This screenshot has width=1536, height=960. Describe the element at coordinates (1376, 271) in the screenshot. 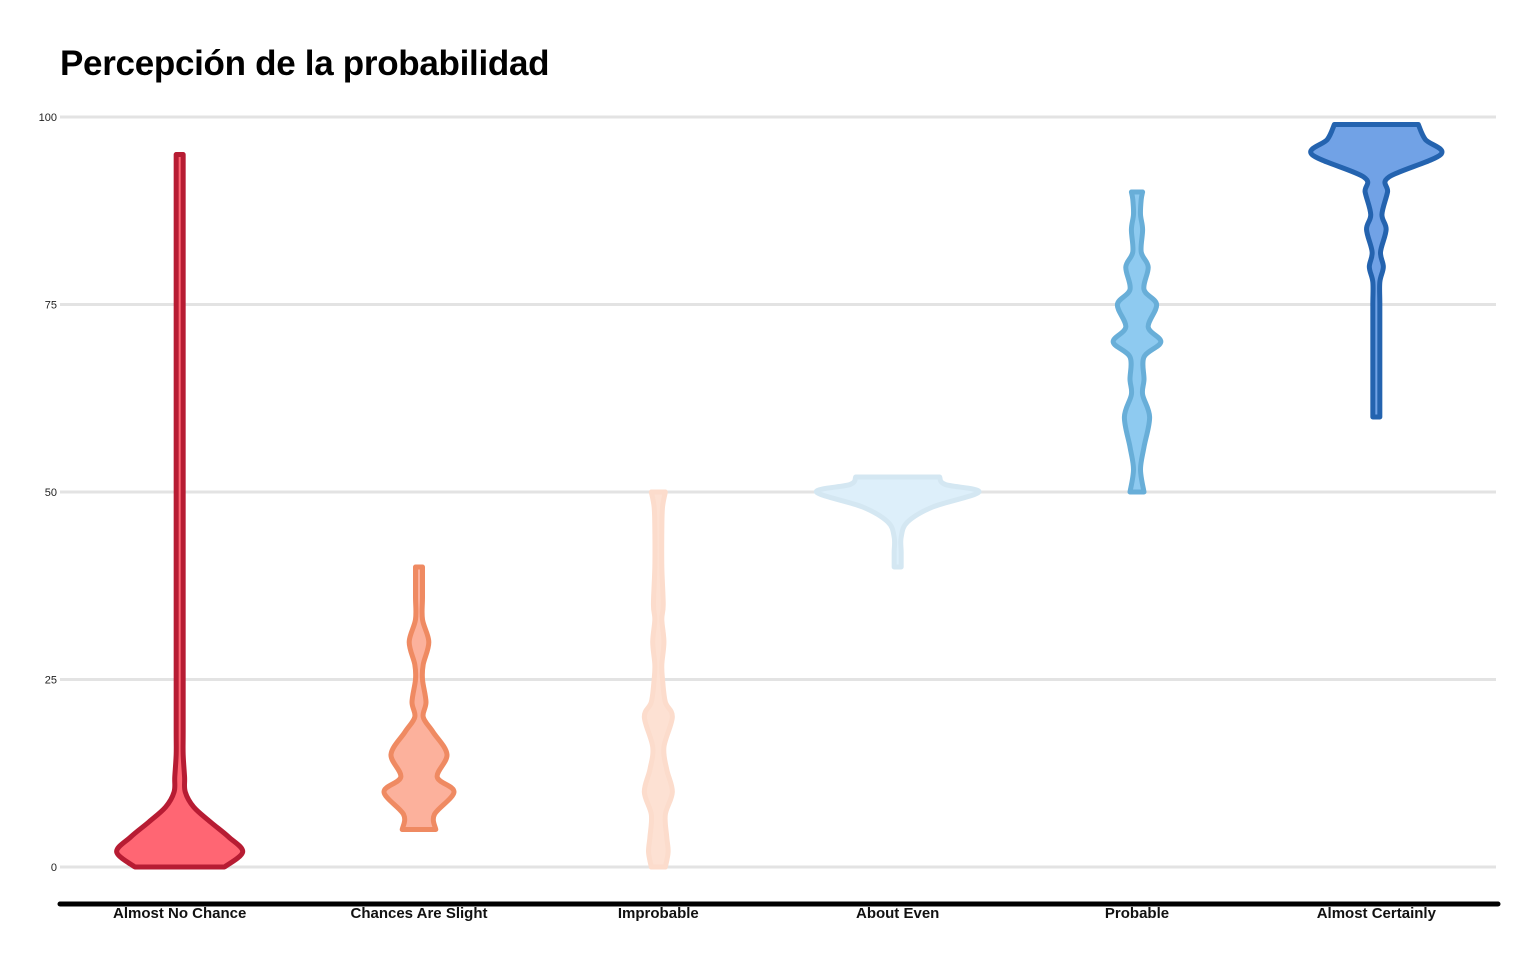

I see `violin-almost-certainly` at that location.